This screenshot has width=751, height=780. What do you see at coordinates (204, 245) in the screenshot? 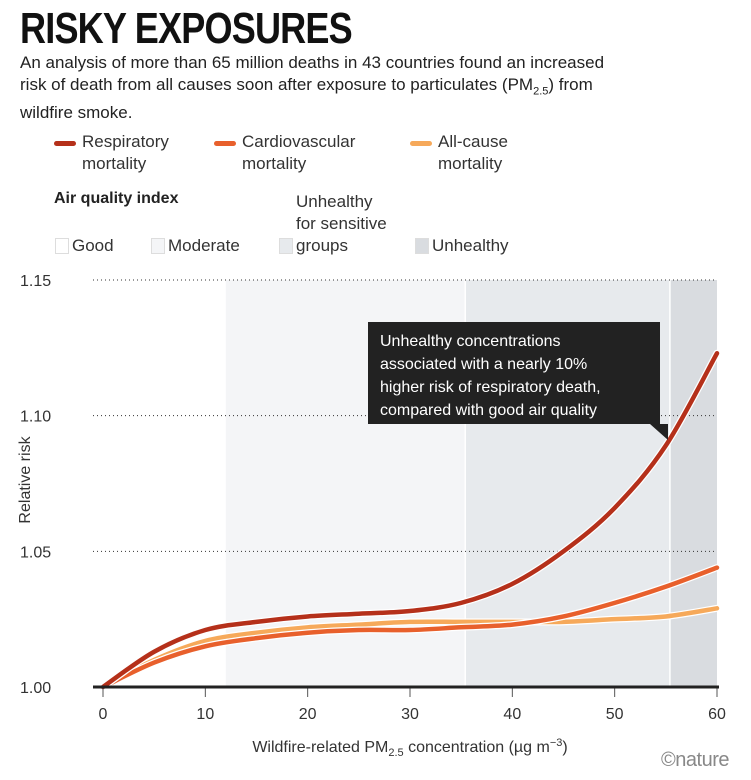
I see `aqi-label: Moderate` at bounding box center [204, 245].